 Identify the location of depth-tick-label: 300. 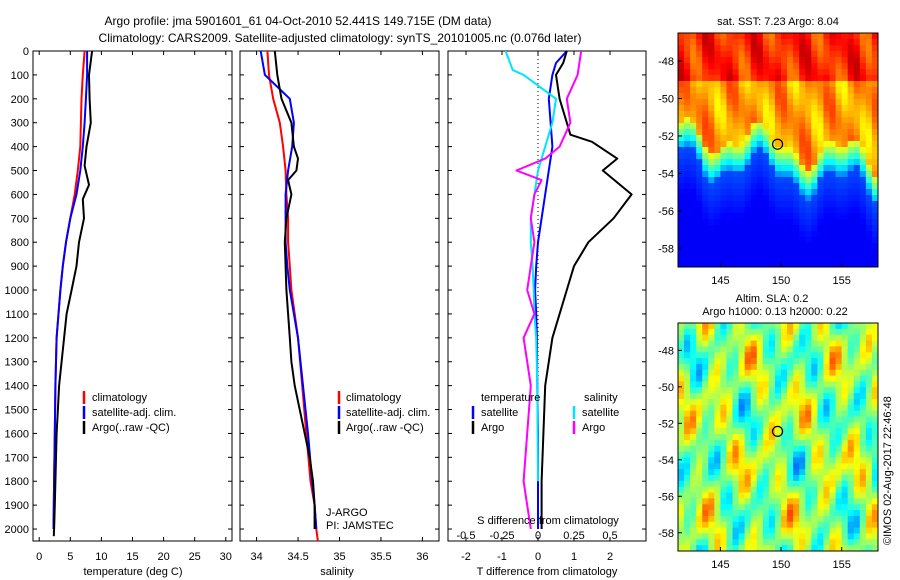
(20, 124).